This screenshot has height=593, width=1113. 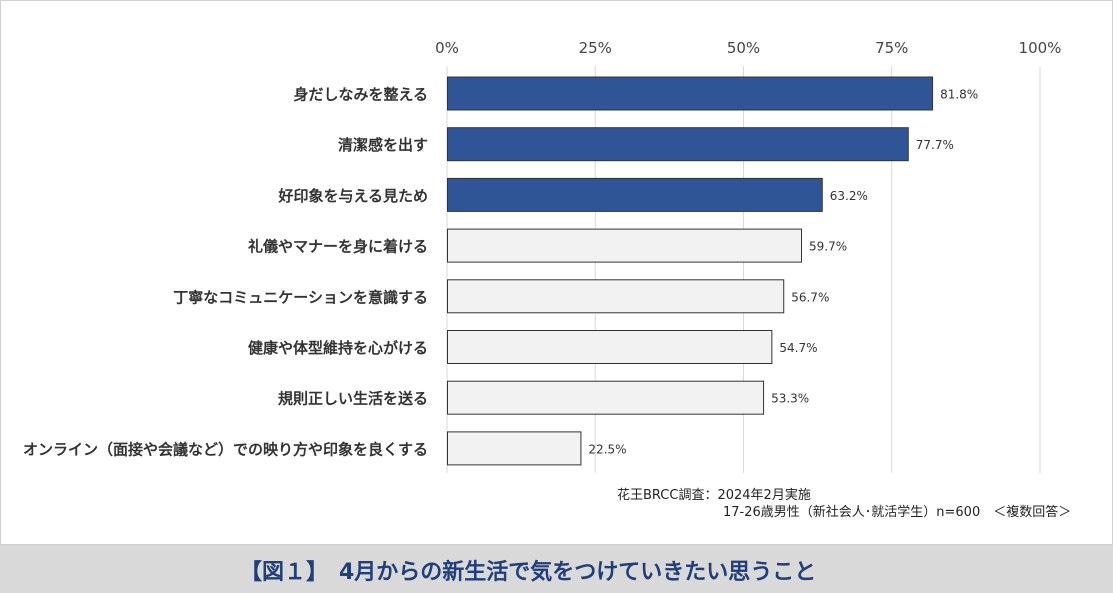 What do you see at coordinates (225, 449) in the screenshot?
I see `category-label: オンライン（面接や会議など）での映り方や印象を良くする` at bounding box center [225, 449].